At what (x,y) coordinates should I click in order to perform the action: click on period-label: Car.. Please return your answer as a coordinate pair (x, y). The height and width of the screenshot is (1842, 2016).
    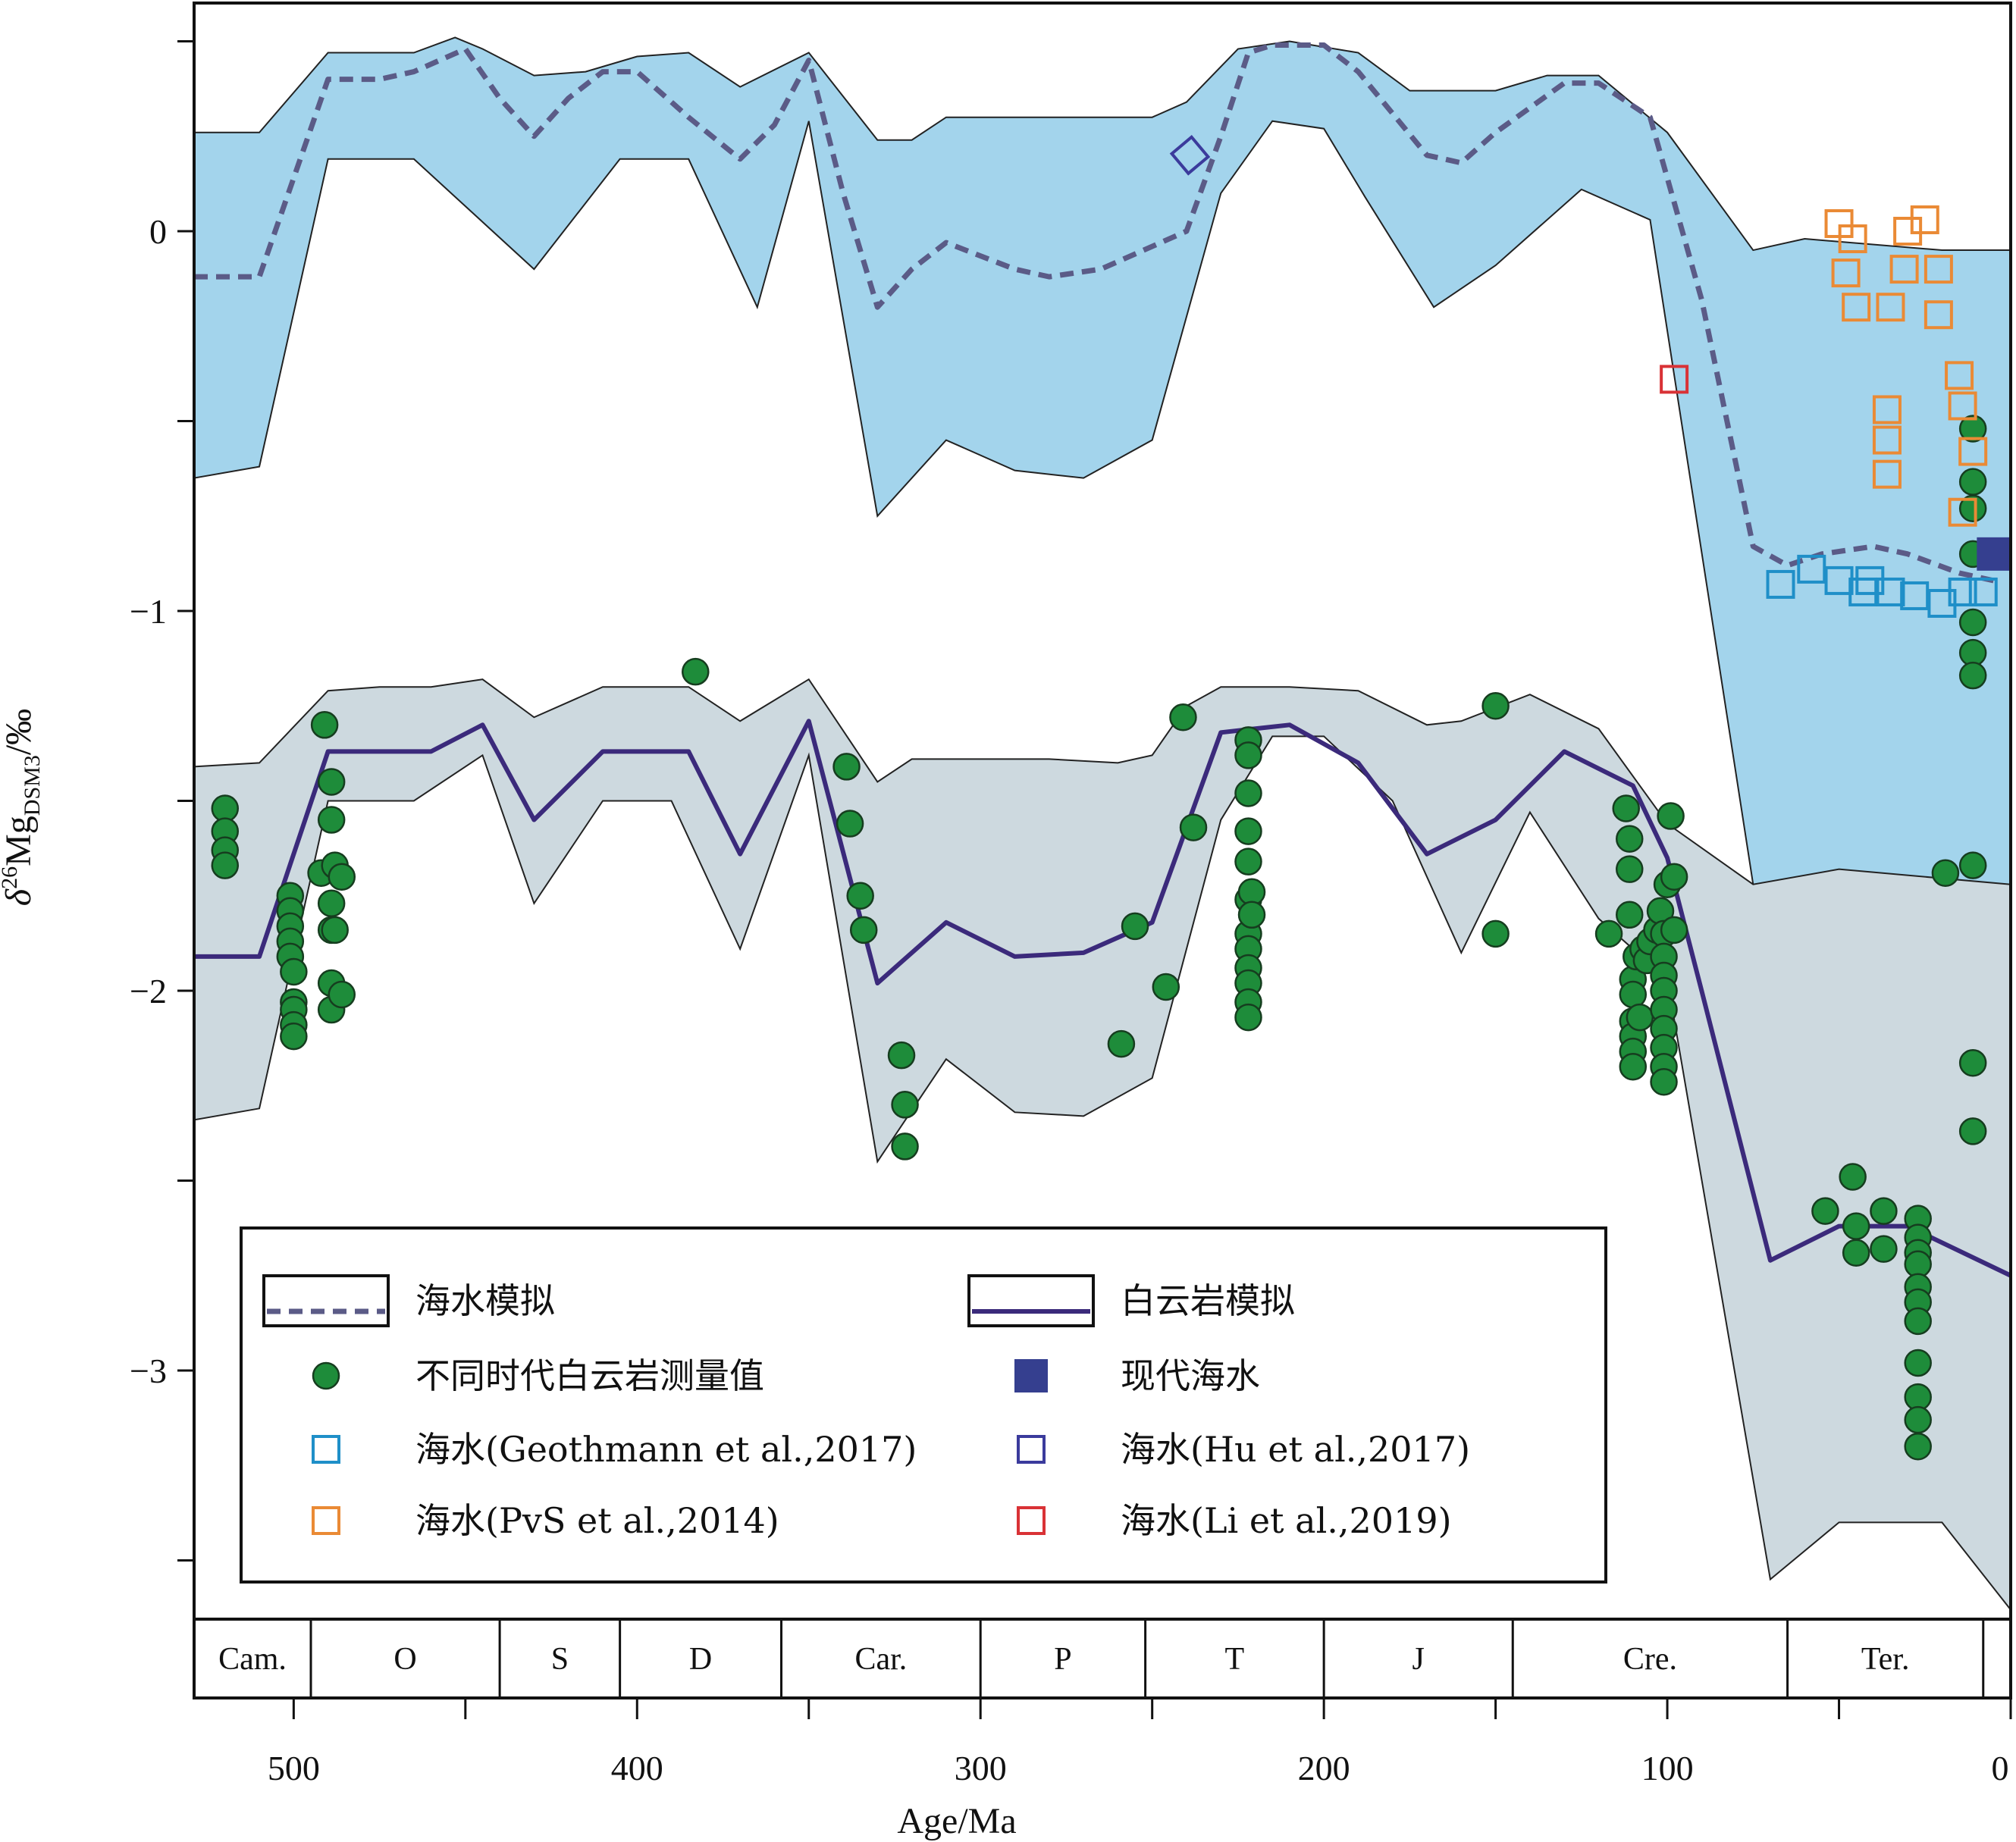
    Looking at the image, I should click on (881, 1659).